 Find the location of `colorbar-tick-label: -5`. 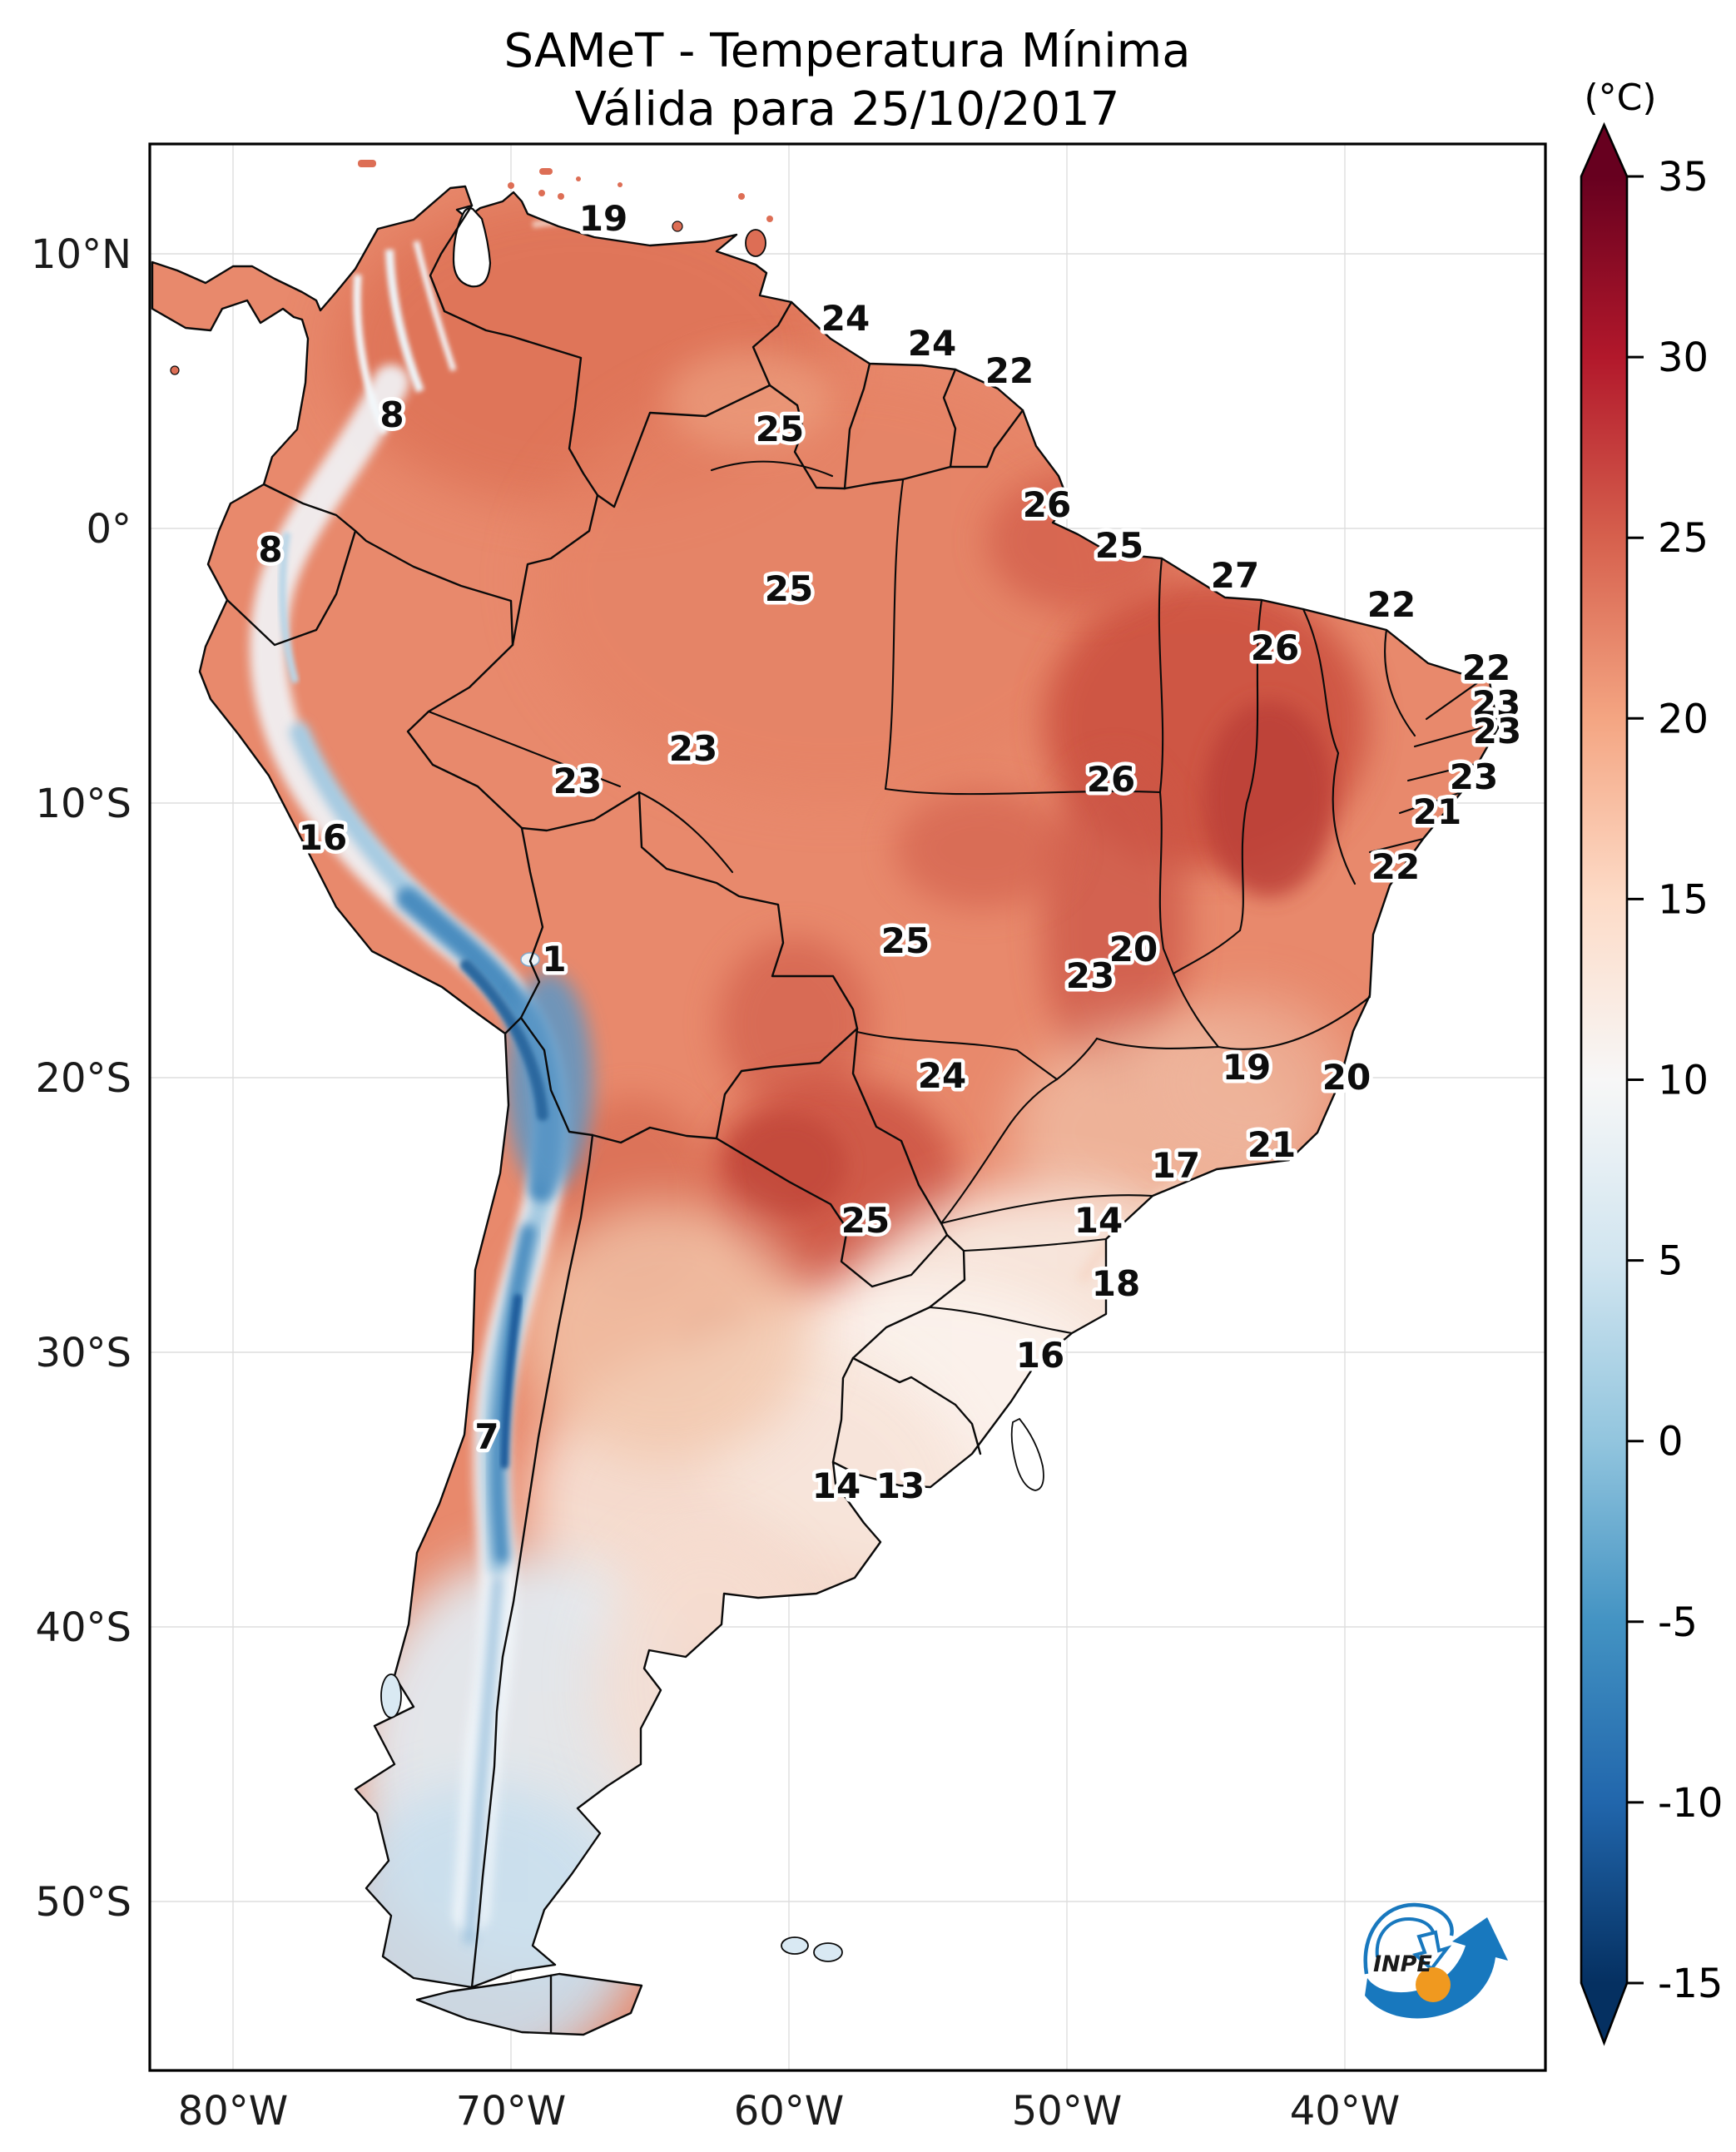

colorbar-tick-label: -5 is located at coordinates (1678, 1622).